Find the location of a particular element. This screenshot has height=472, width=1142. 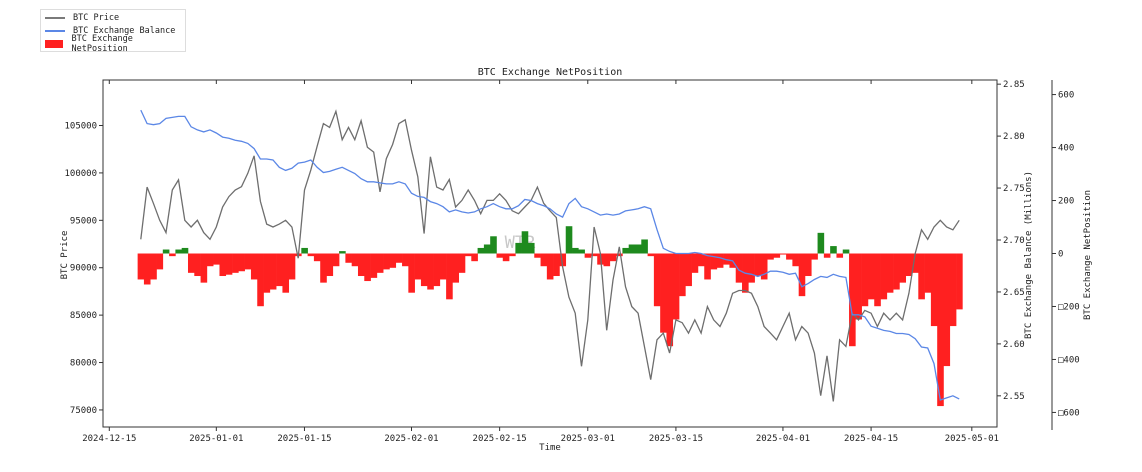

legend-swatch-netposition is located at coordinates (54, 44).